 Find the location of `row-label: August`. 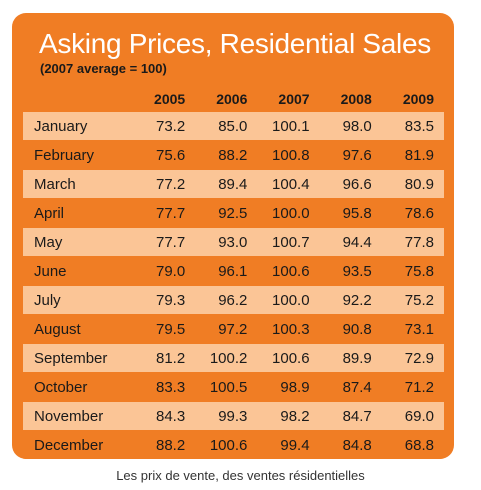

row-label: August is located at coordinates (57, 329).